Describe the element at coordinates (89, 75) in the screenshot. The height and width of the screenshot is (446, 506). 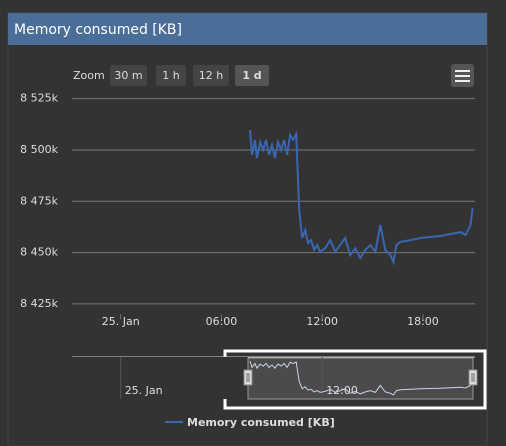
I see `zoom-label: Zoom` at that location.